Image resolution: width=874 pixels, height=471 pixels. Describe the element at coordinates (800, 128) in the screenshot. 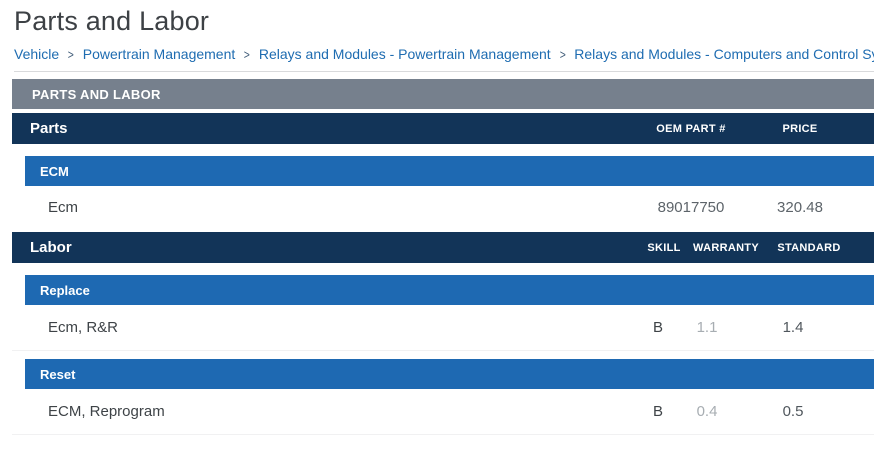

I see `column-header-price: PRICE` at that location.